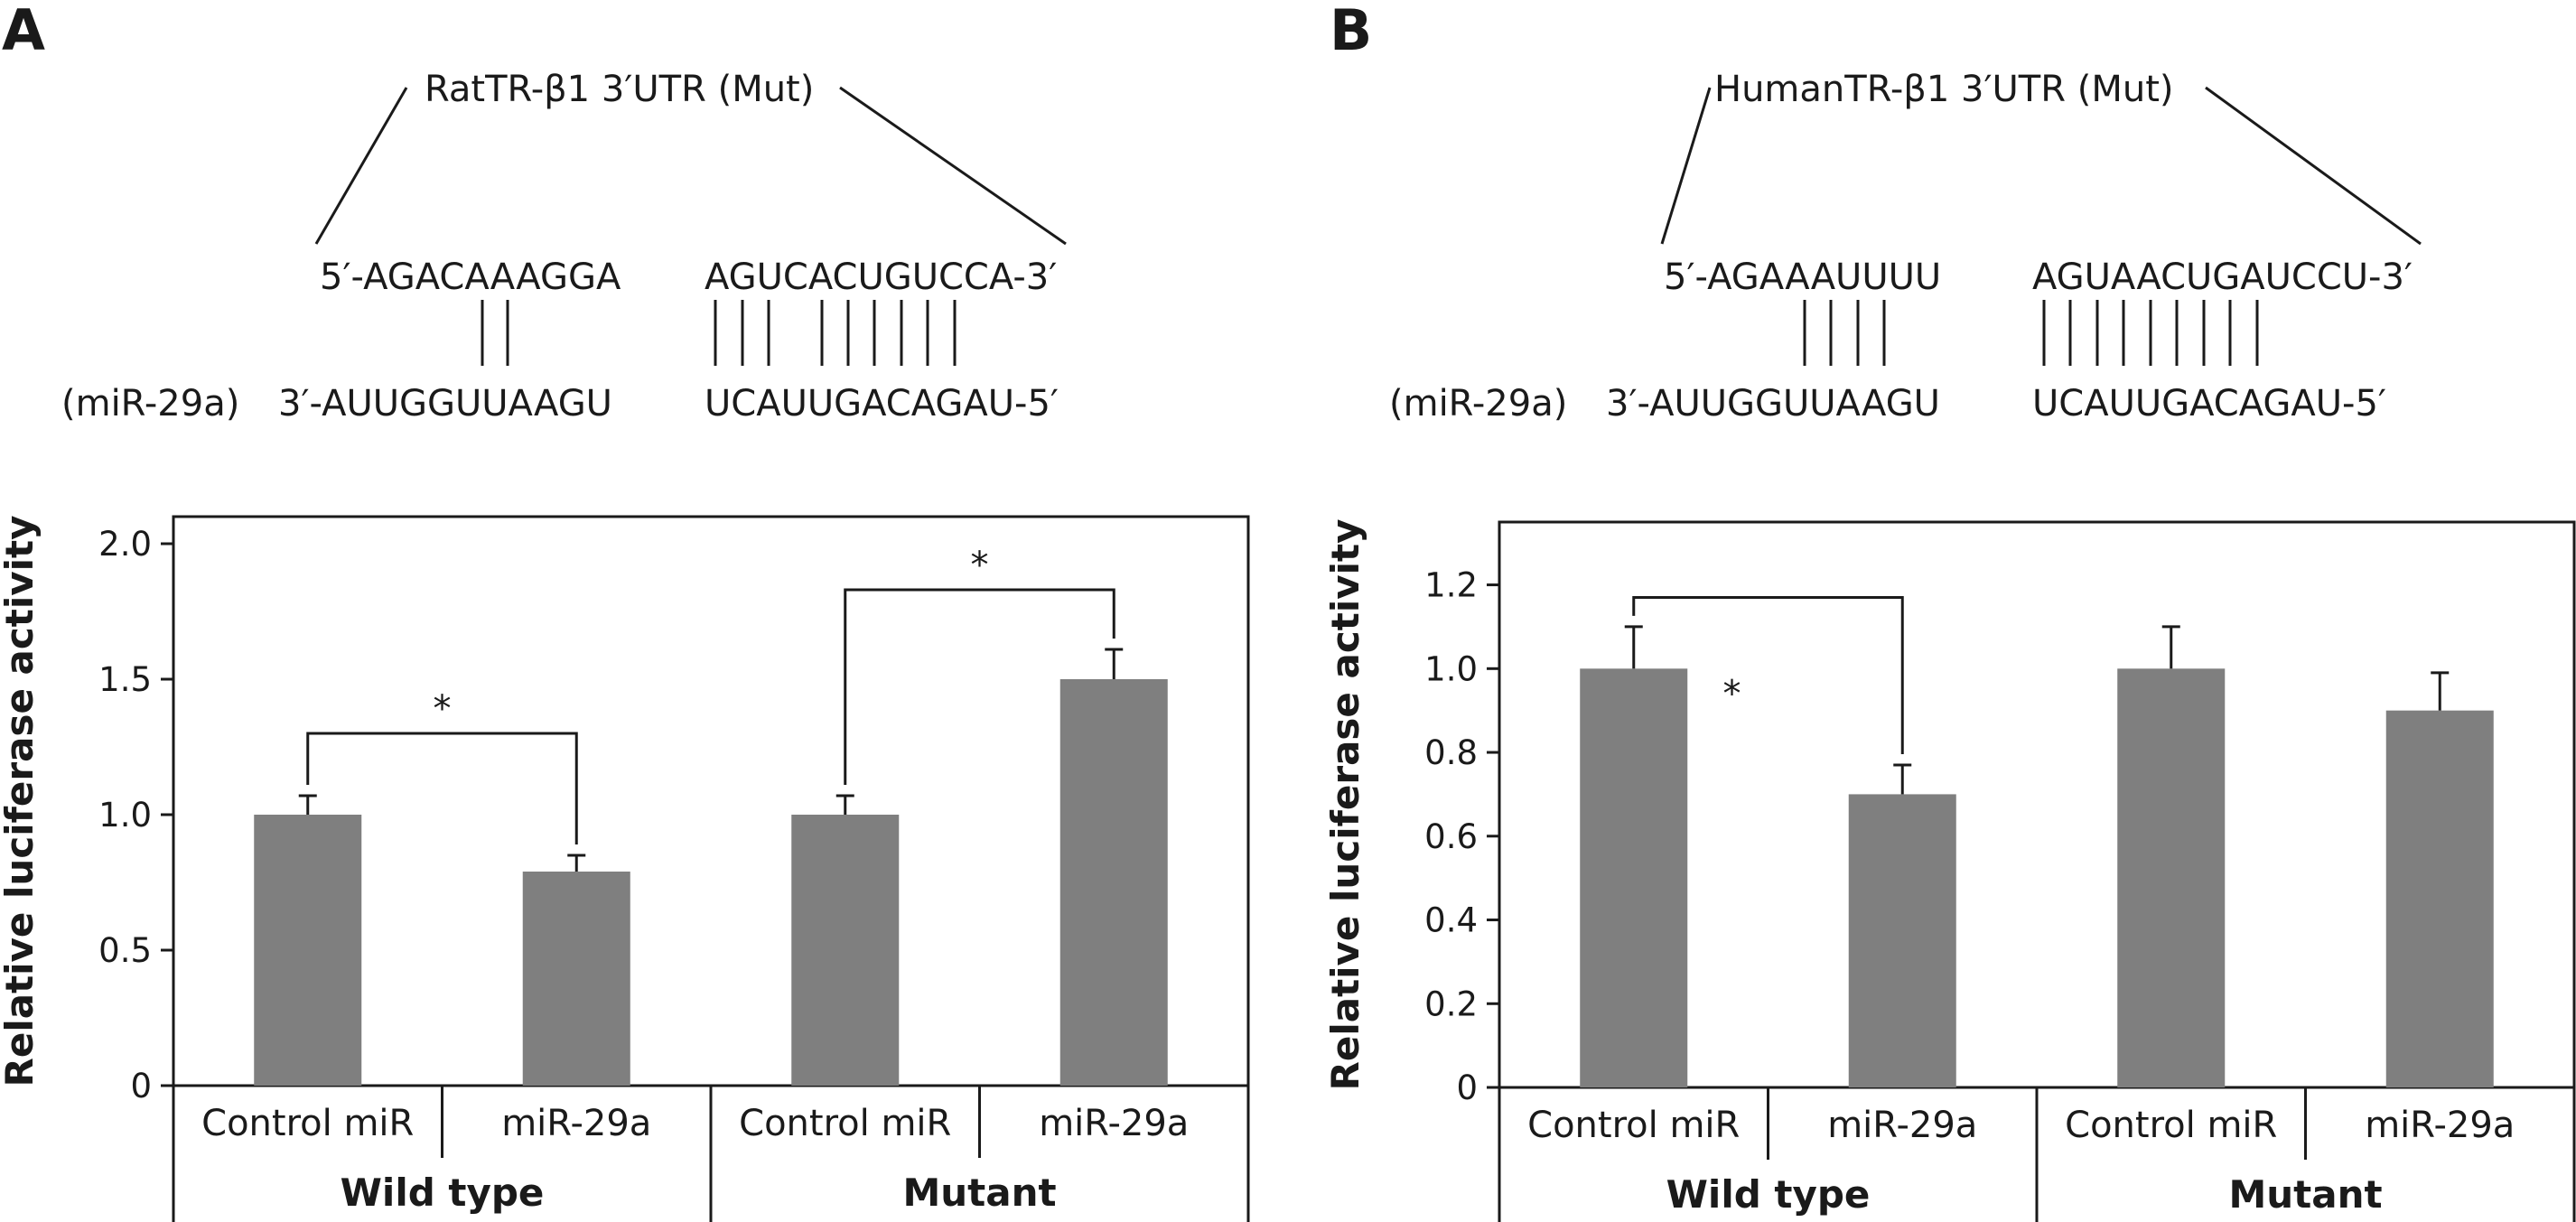 This screenshot has height=1222, width=2576. I want to click on chart-b-y-tick-label: 0.8, so click(1451, 752).